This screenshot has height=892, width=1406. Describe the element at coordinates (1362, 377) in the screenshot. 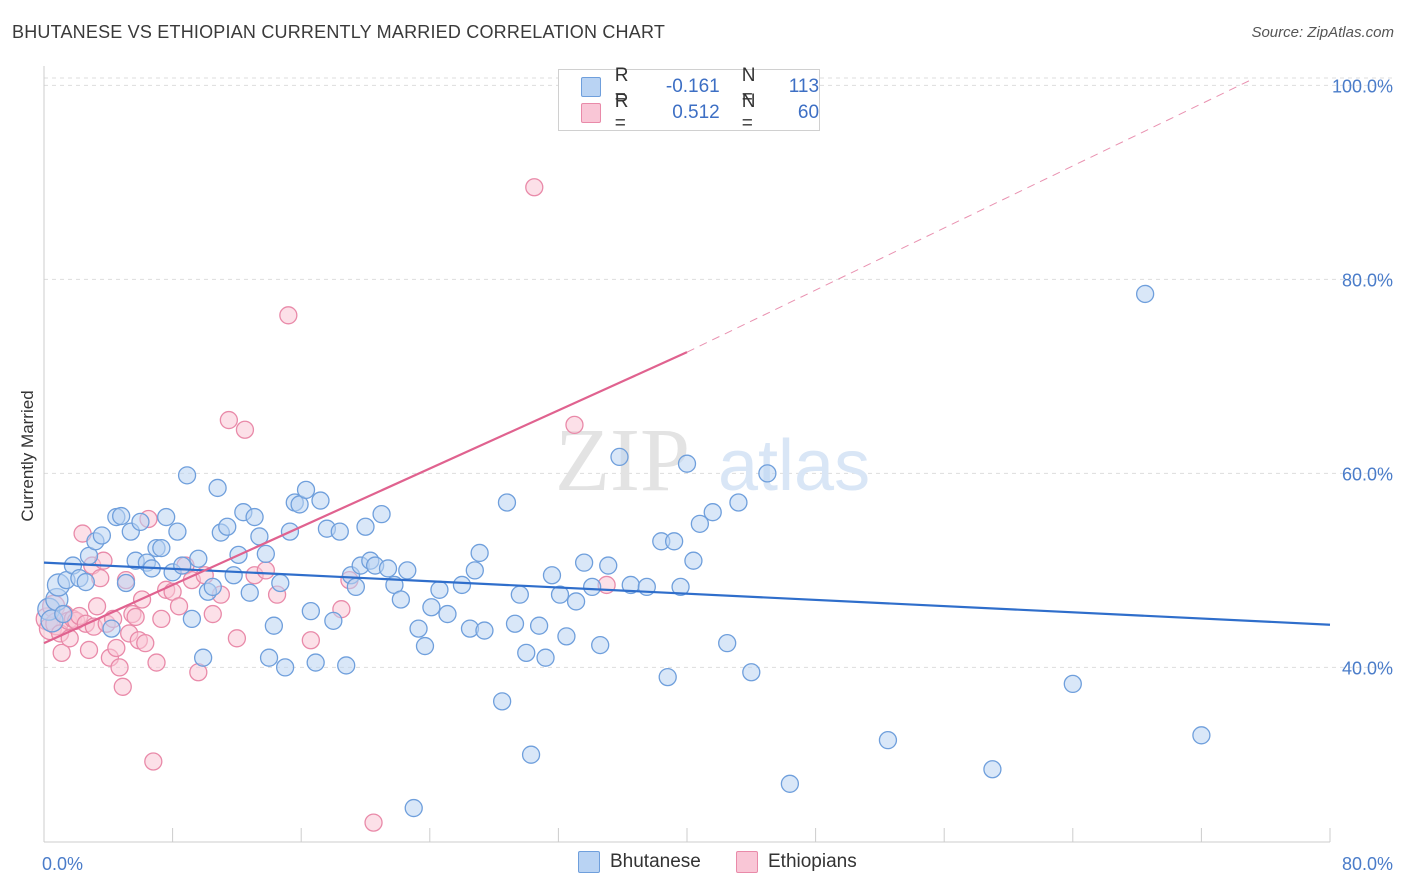

I see `y-tick-labels: 100.0% 80.0% 60.0% 40.0%` at that location.